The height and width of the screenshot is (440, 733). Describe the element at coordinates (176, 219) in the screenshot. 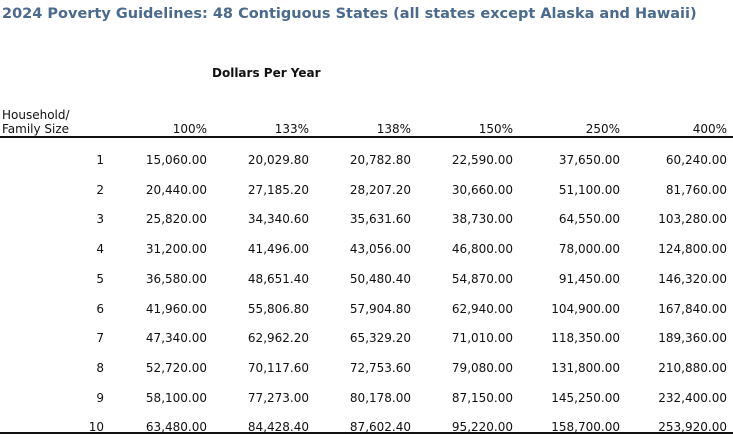

I see `cell: 25,820.00` at that location.